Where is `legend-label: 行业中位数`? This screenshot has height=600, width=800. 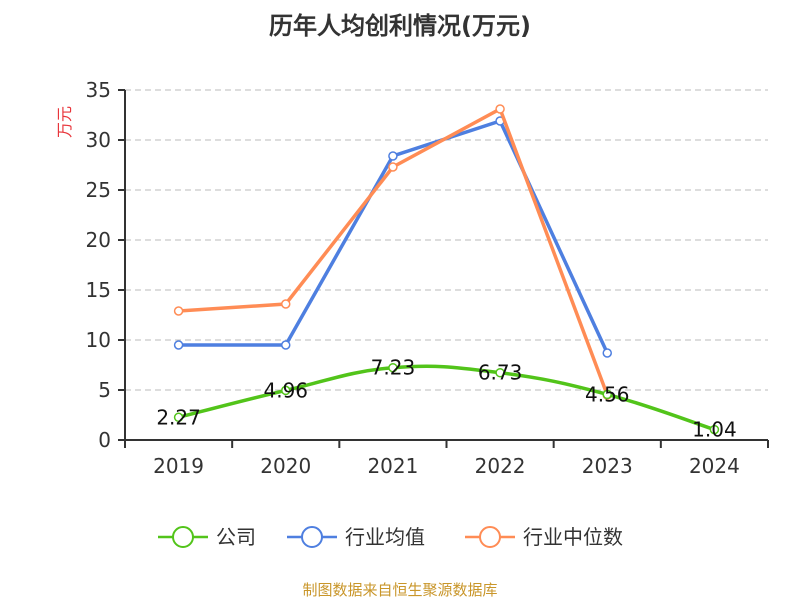 legend-label: 行业中位数 is located at coordinates (573, 537).